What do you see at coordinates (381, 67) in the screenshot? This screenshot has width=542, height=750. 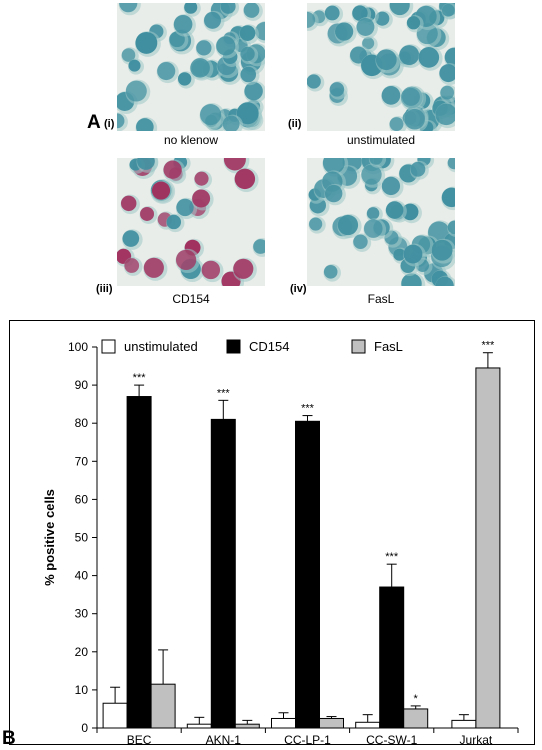 I see `micrograph-unstimulated` at bounding box center [381, 67].